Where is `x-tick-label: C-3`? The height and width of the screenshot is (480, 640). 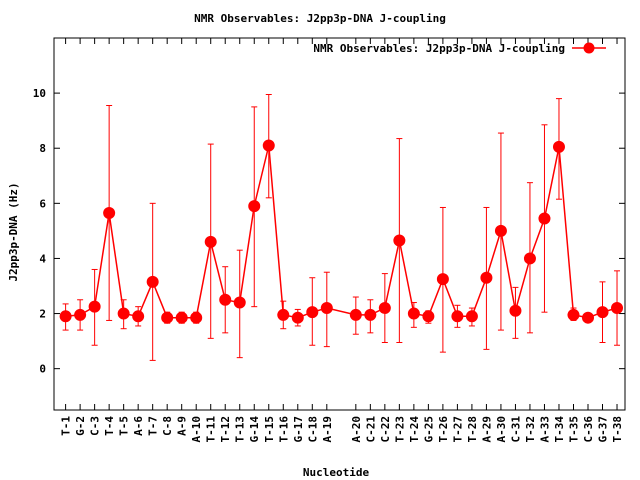
x-tick-label: C-3 is located at coordinates (95, 426).